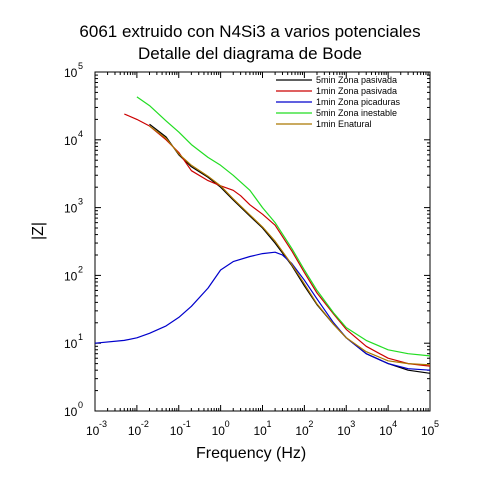 Image resolution: width=500 pixels, height=500 pixels. What do you see at coordinates (344, 124) in the screenshot?
I see `legend-entry: 1min Enatural` at bounding box center [344, 124].